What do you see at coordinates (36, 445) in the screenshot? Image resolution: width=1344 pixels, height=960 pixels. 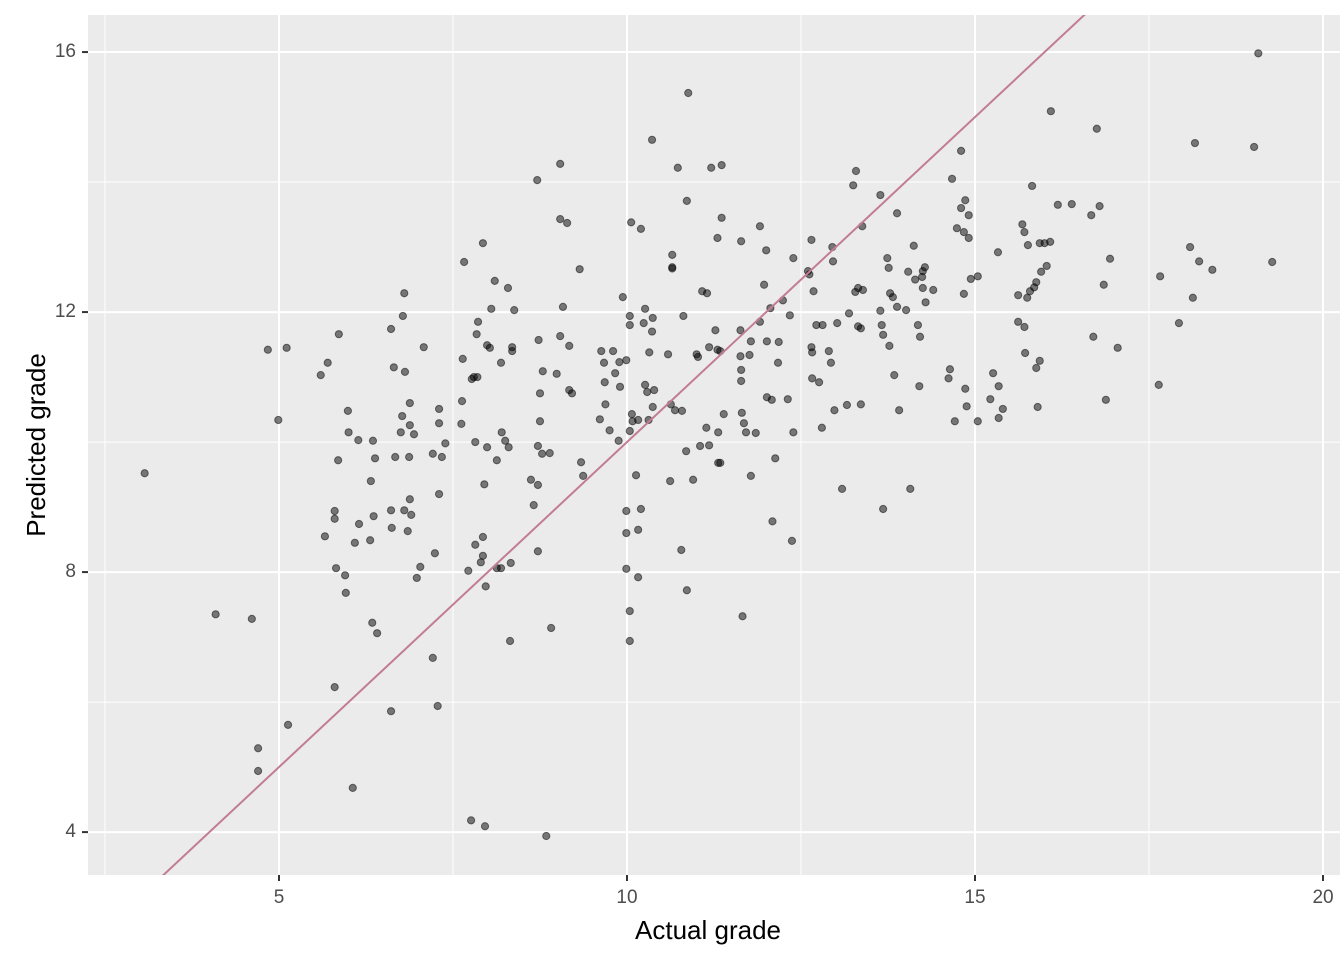 I see `y-axis-title: Predicted grade` at bounding box center [36, 445].